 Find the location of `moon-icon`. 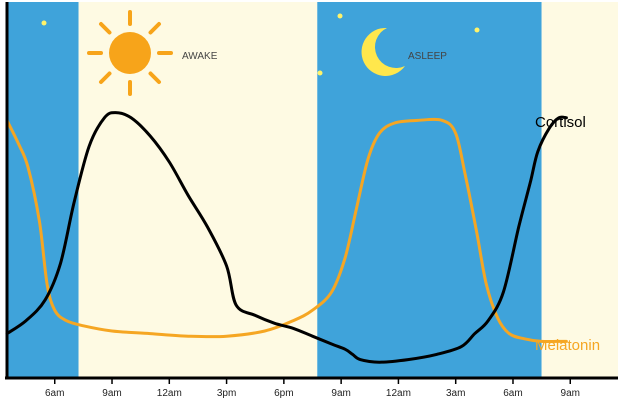

moon-icon is located at coordinates (383, 51).